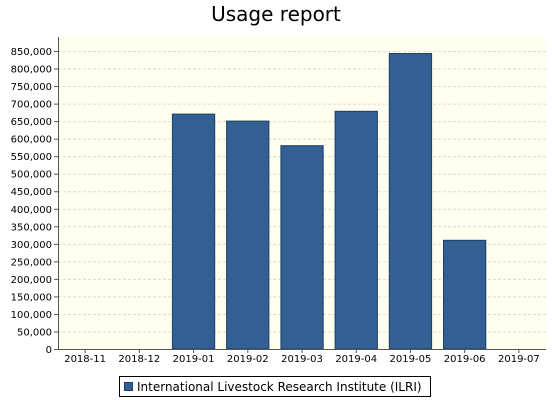 Image resolution: width=552 pixels, height=400 pixels. I want to click on x-tick-label: 2019-01, so click(194, 359).